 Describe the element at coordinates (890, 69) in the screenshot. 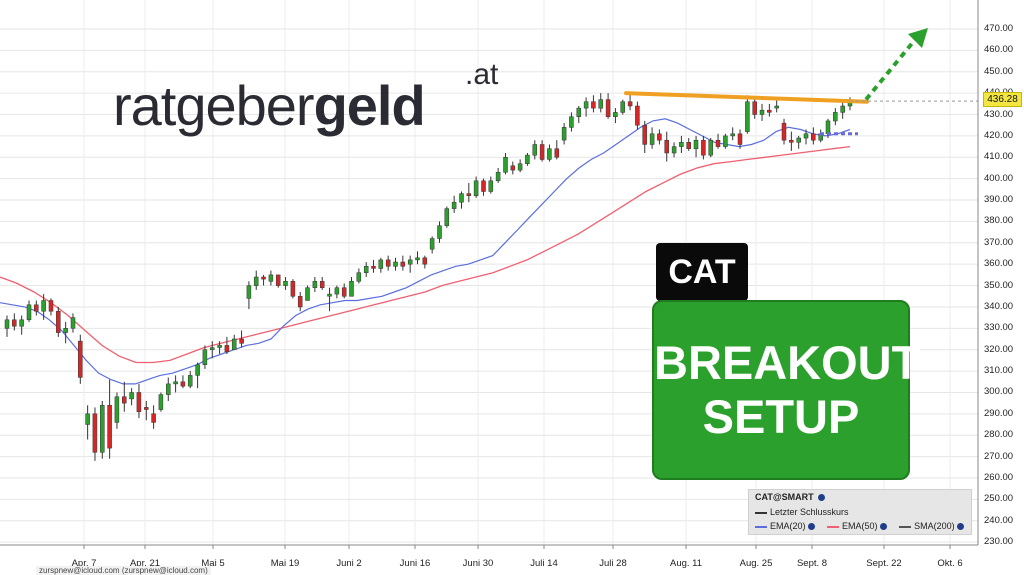

I see `breakout-arrow-line` at that location.